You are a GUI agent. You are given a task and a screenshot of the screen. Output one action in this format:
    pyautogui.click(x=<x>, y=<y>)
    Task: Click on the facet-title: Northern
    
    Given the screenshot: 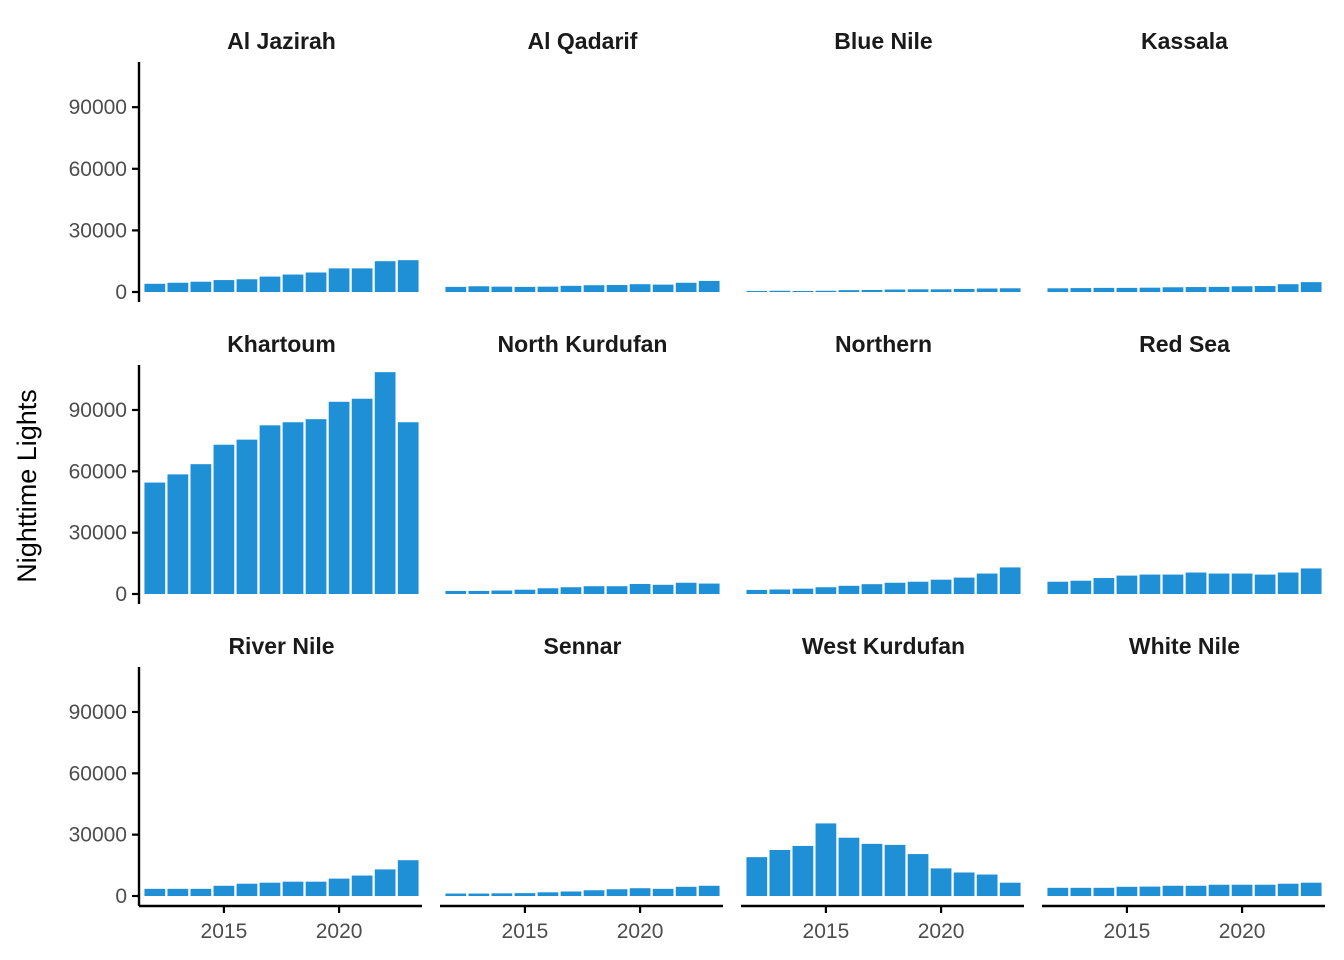 What is the action you would take?
    pyautogui.click(x=883, y=344)
    